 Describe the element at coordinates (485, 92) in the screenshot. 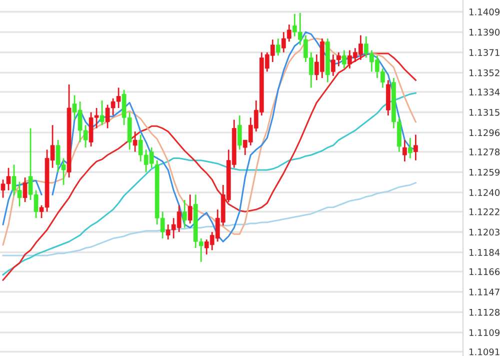

I see `y-tick-label: 1.1334` at that location.